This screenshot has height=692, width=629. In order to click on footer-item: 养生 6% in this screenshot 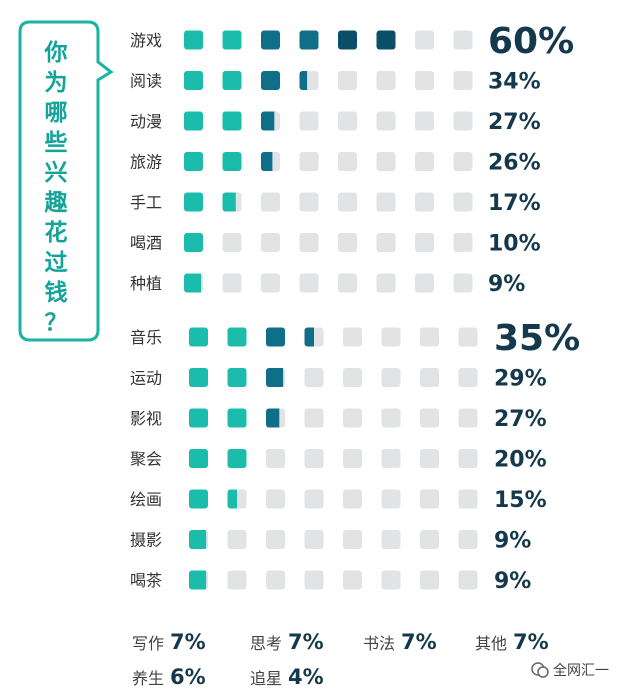, I will do `click(169, 677)`.